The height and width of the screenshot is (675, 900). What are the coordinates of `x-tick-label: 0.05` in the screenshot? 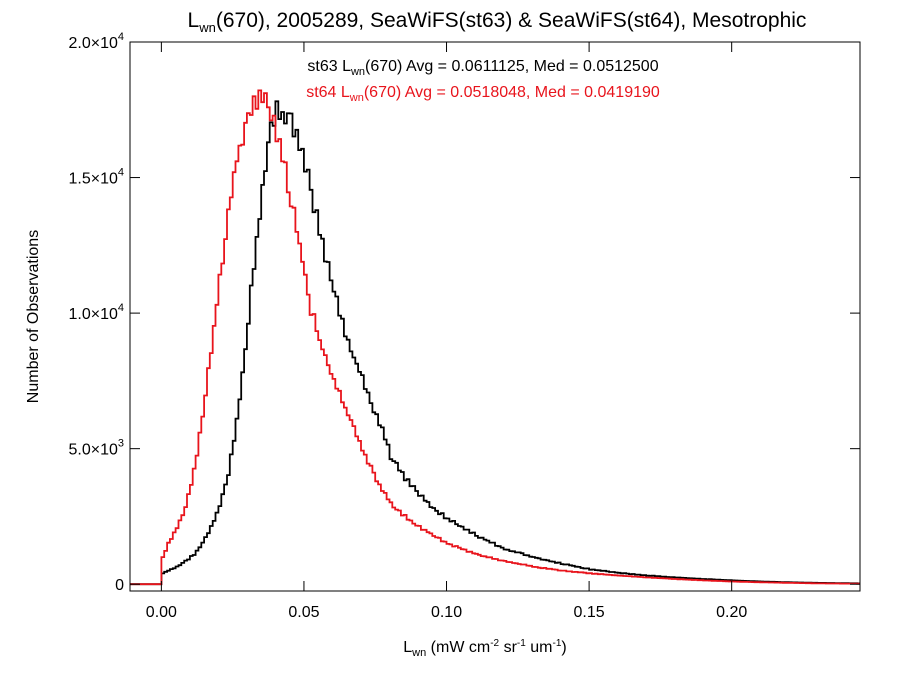 It's located at (303, 612).